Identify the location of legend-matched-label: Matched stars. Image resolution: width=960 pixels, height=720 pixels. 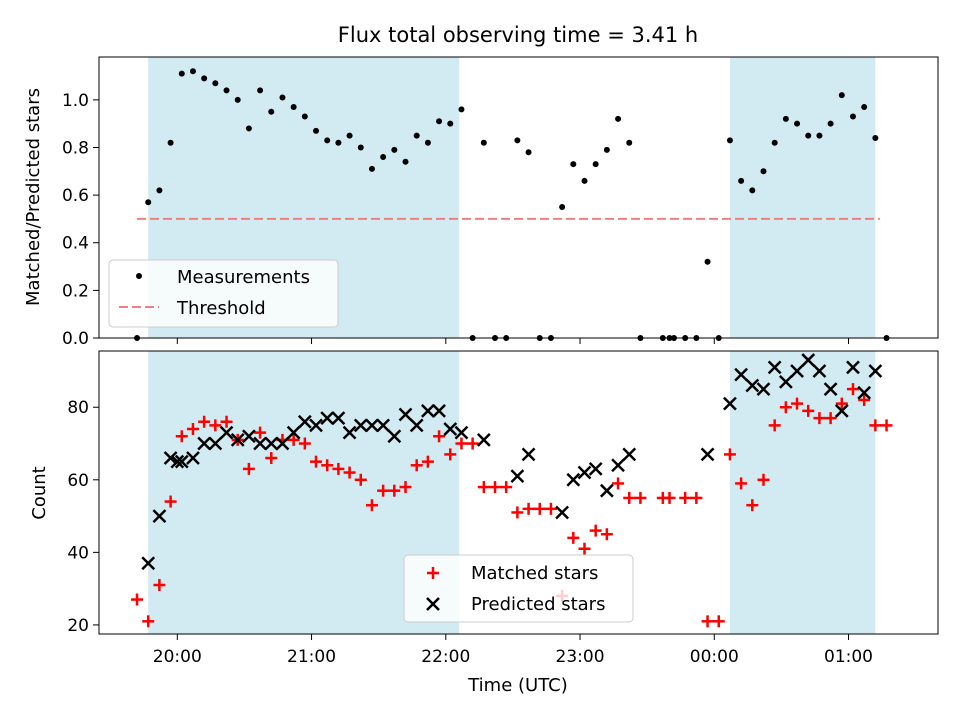
(534, 573).